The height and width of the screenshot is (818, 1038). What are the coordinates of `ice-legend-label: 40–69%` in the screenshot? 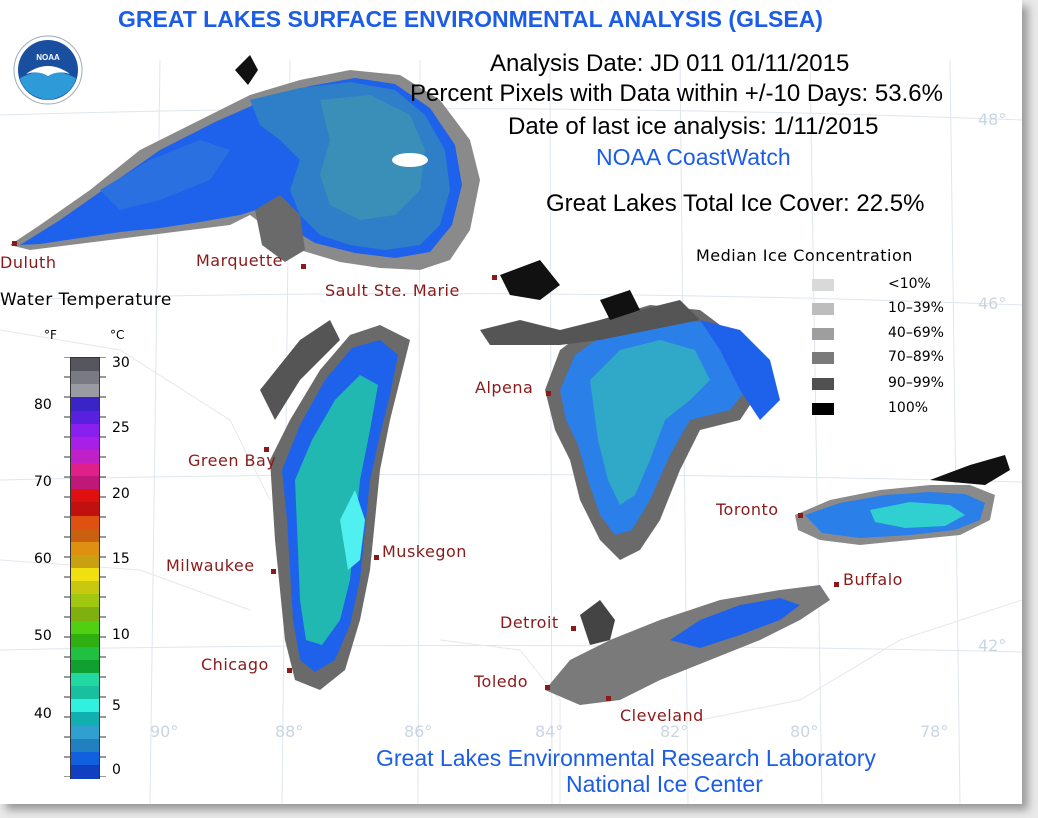 It's located at (916, 333).